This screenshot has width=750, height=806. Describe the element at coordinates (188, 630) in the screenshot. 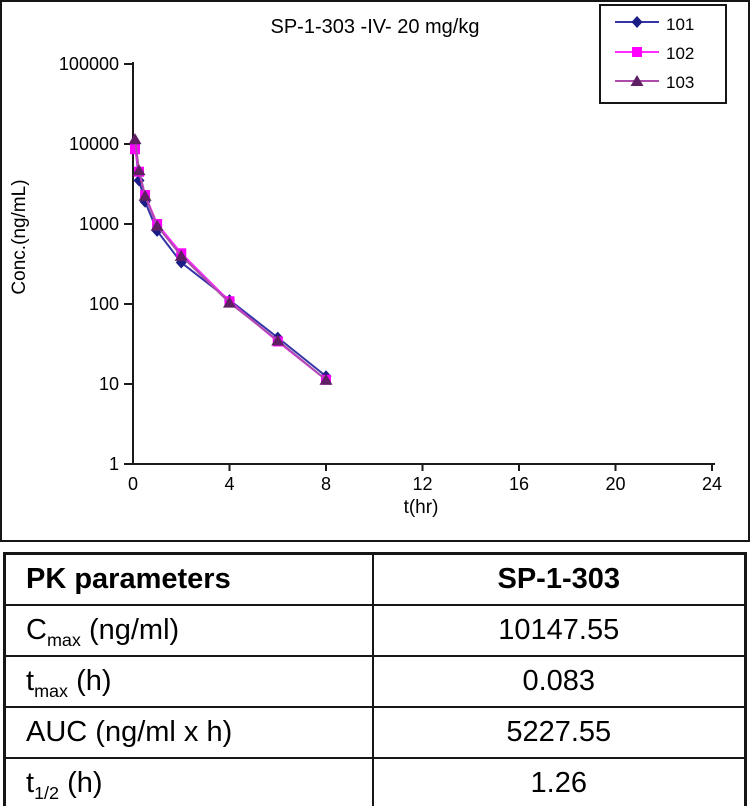

I see `param-label: Cmax (ng/ml)` at that location.